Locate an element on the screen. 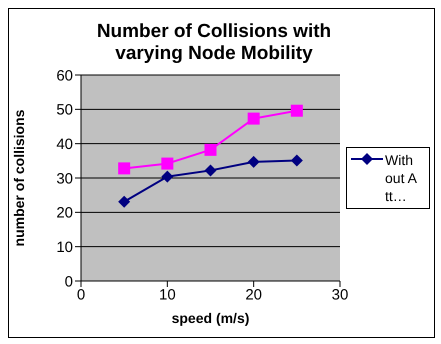 The image size is (441, 344). y-tick-label: 40 is located at coordinates (64, 144).